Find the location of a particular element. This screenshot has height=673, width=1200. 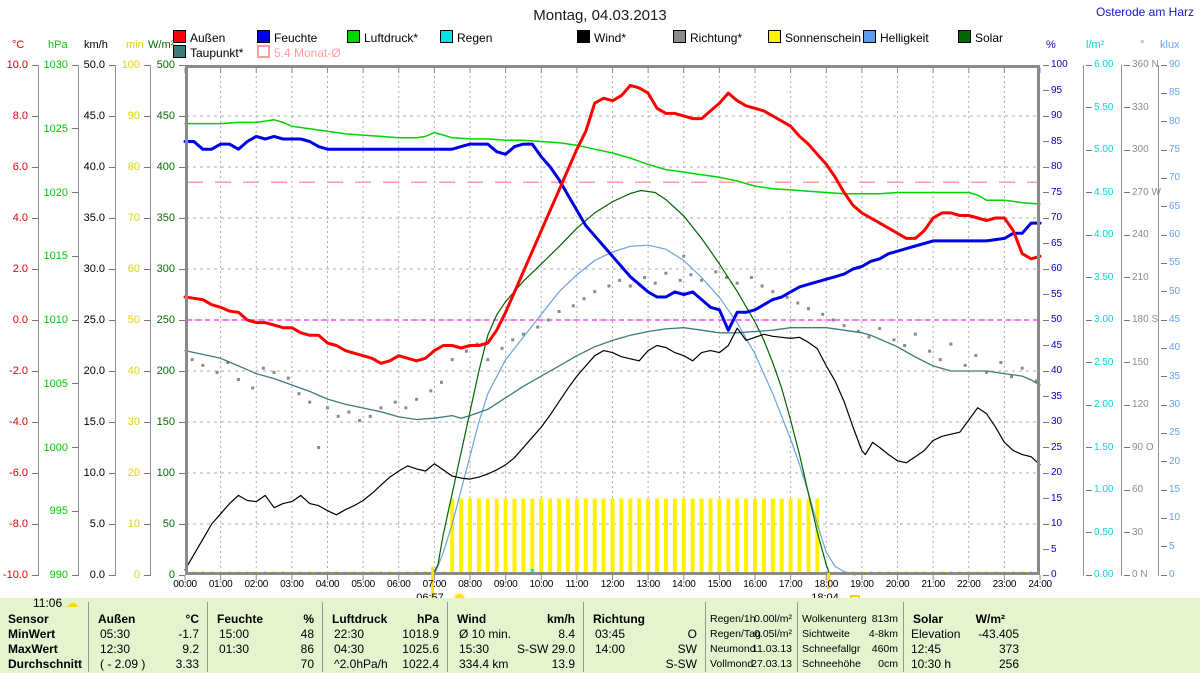

table-cell: -1.7 is located at coordinates (188, 634).